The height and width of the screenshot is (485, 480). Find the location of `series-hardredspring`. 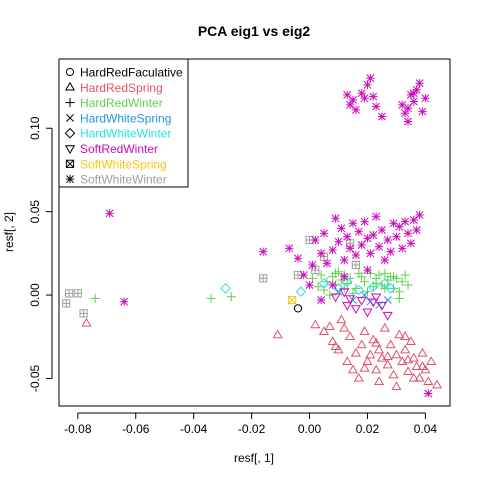

series-hardredspring is located at coordinates (262, 352).